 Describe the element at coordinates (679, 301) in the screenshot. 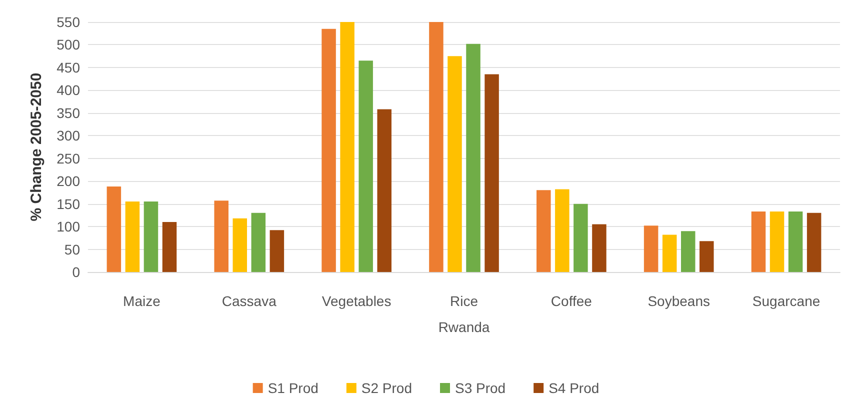

I see `x-tick-label: Soybeans` at that location.